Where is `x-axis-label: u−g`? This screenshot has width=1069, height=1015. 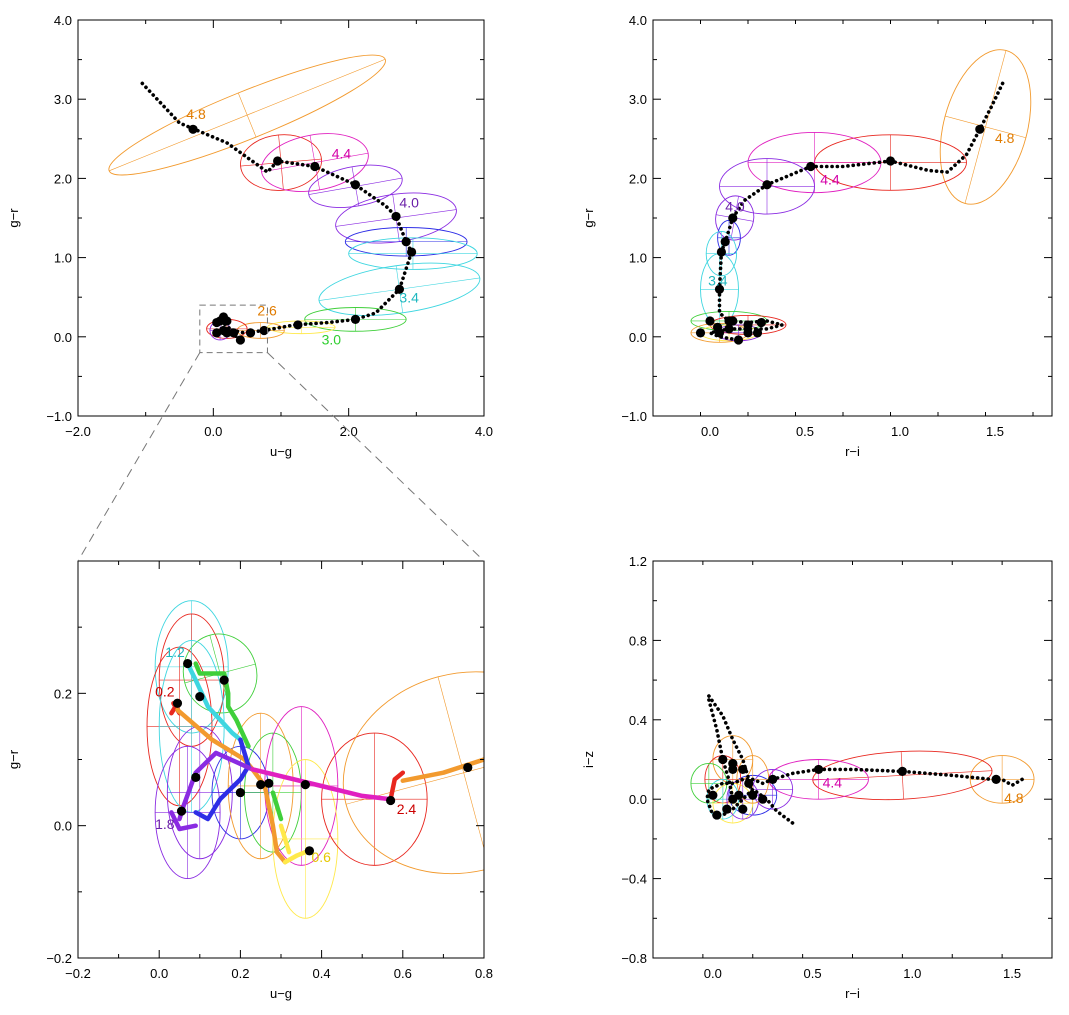 x-axis-label: u−g is located at coordinates (281, 993).